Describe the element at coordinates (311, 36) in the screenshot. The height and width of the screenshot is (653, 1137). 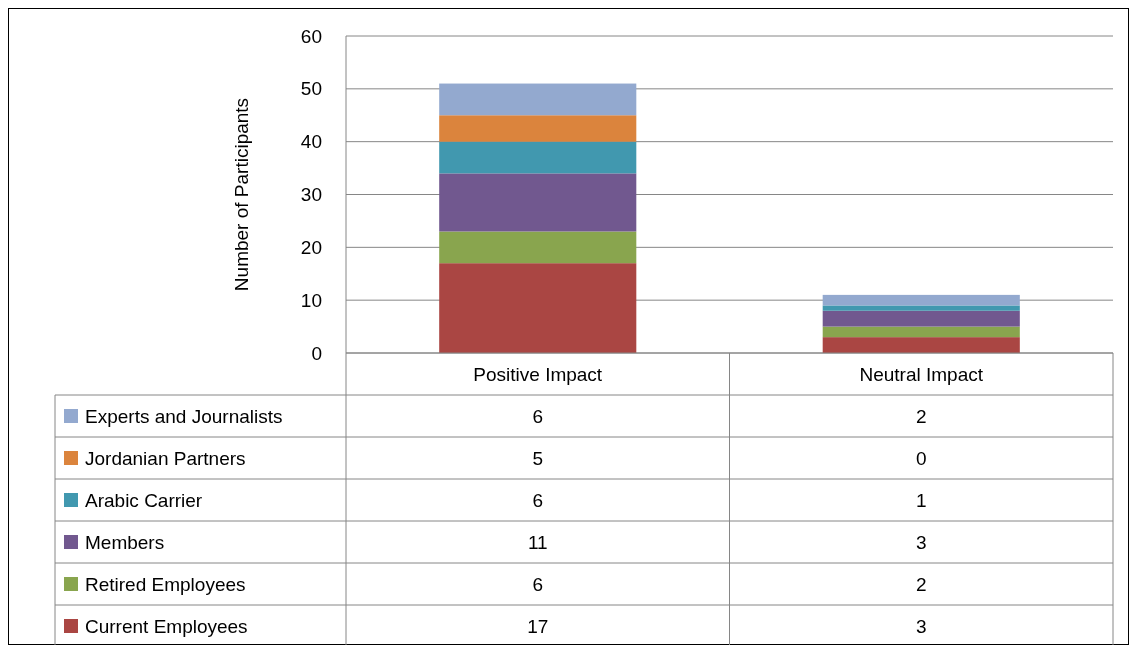
I see `y-tick-label: 60` at that location.